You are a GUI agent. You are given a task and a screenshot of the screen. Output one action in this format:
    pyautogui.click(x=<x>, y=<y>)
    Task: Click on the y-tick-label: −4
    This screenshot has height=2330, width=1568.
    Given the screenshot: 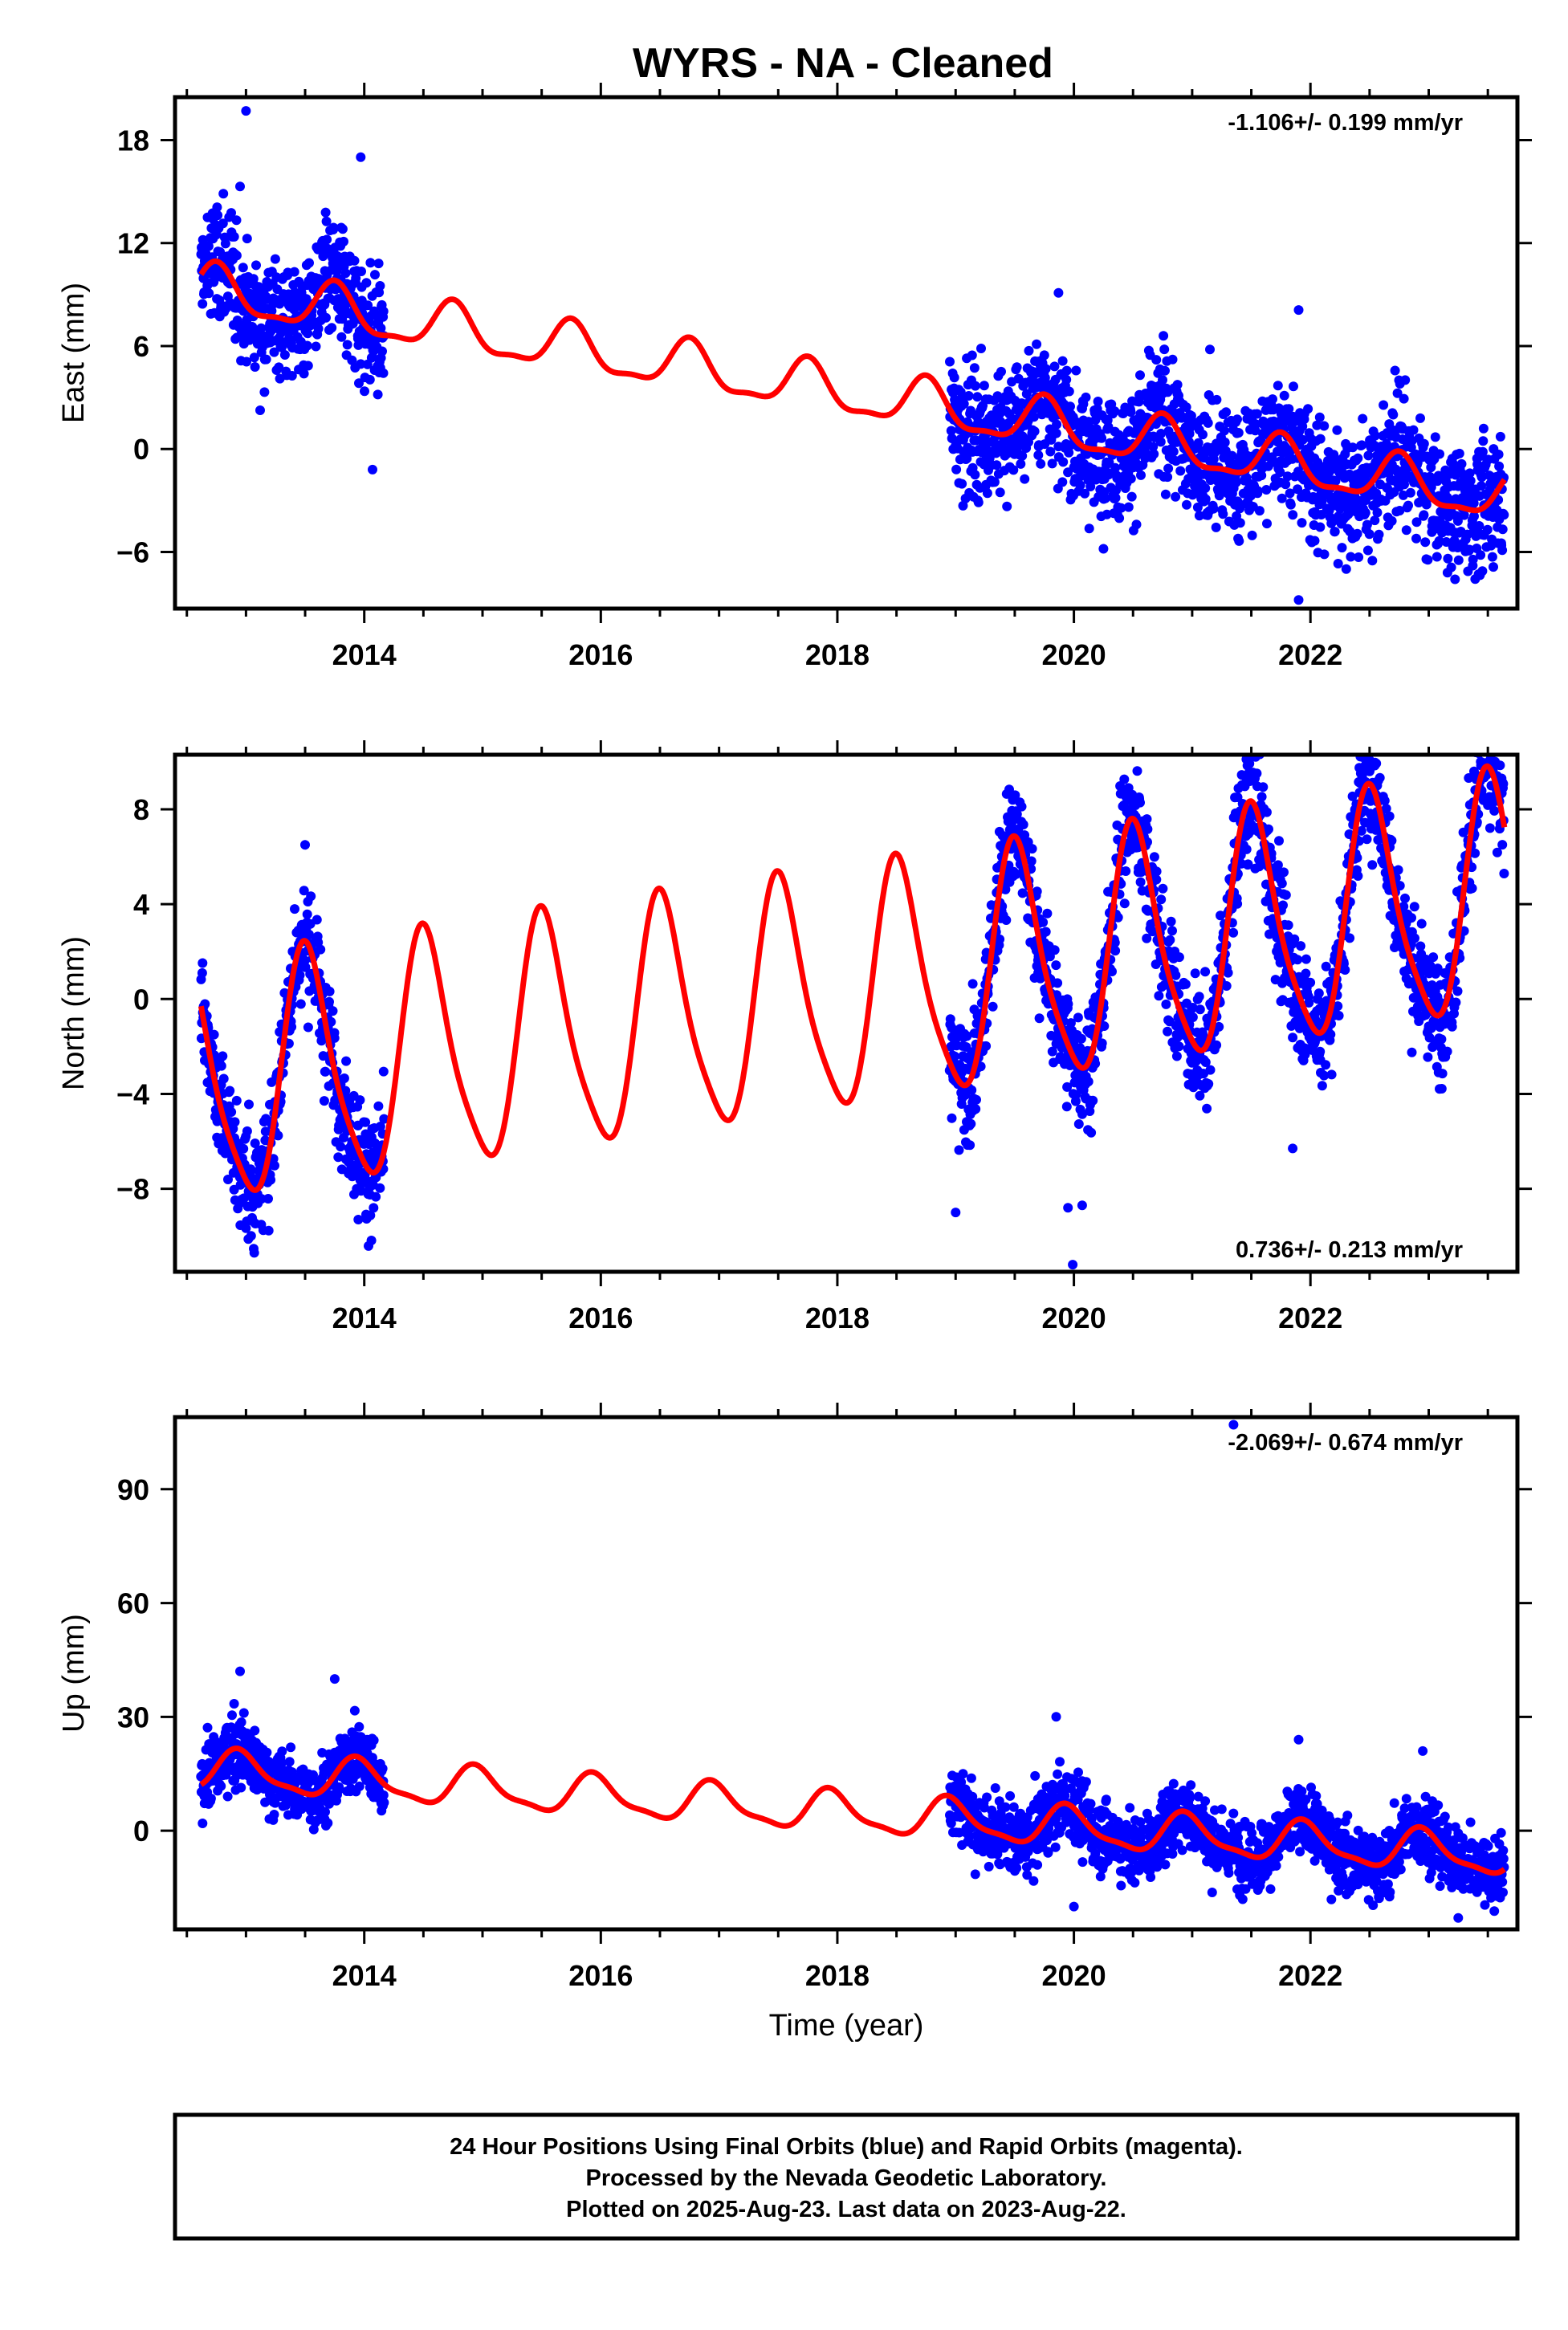 What is the action you would take?
    pyautogui.click(x=132, y=1093)
    